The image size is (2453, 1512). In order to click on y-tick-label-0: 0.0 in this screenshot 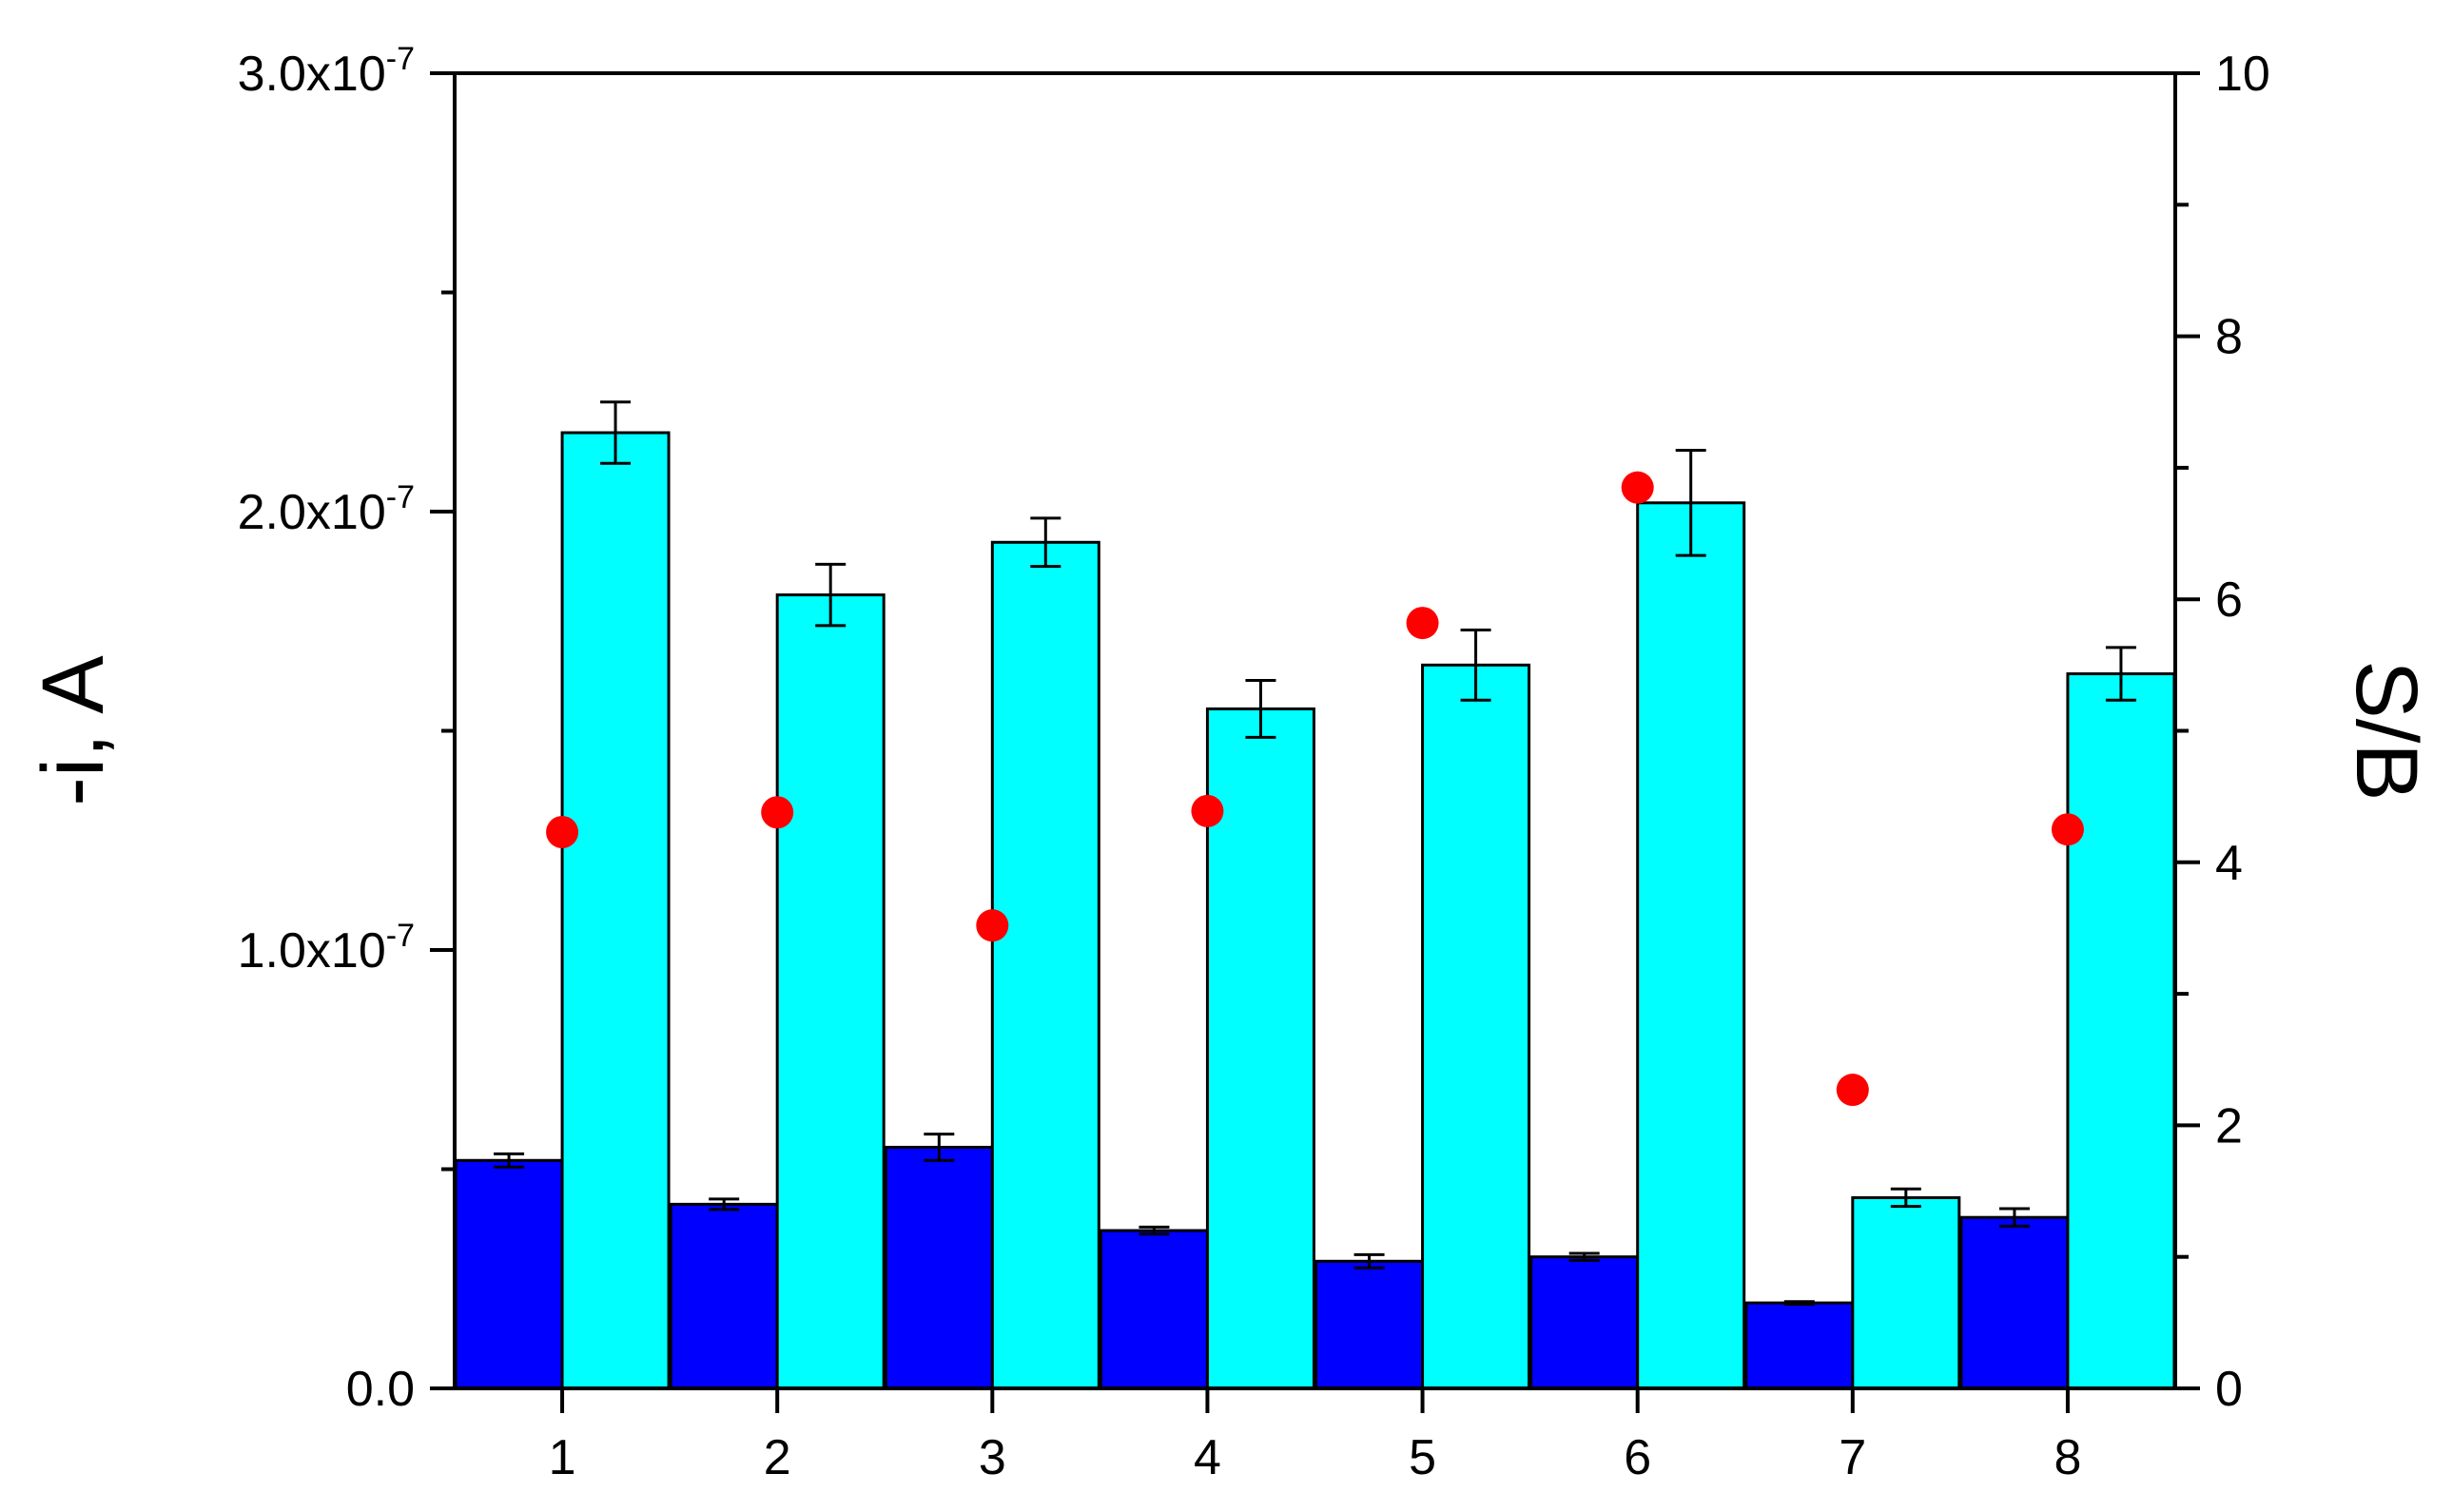, I will do `click(380, 1389)`.